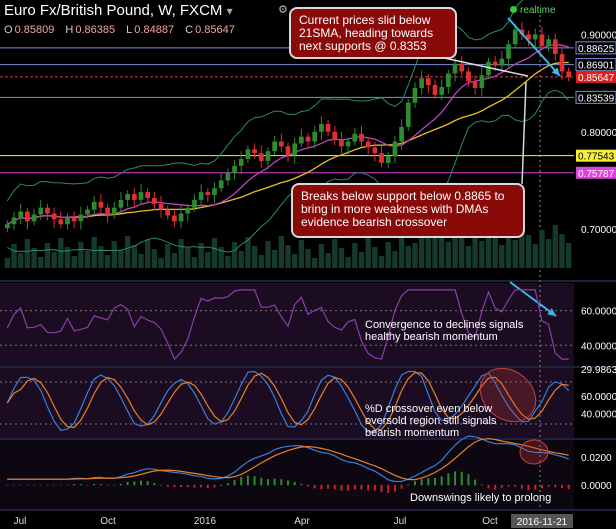 This screenshot has width=616, height=529. What do you see at coordinates (598, 397) in the screenshot?
I see `stoch-axis-label: 60.0000` at bounding box center [598, 397].